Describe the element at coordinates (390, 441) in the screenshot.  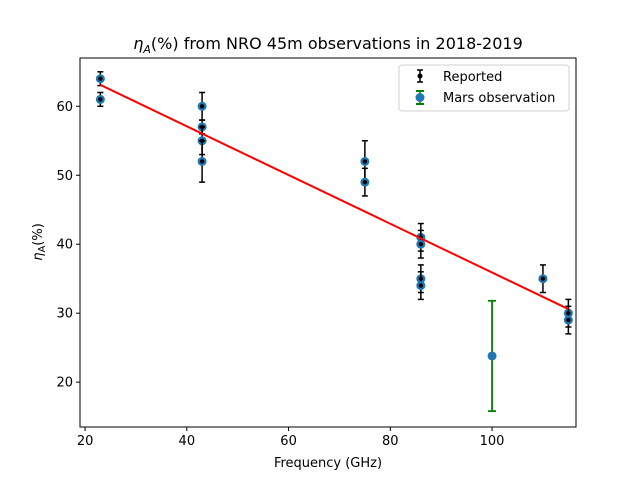
I see `x-tick-label: 80` at that location.